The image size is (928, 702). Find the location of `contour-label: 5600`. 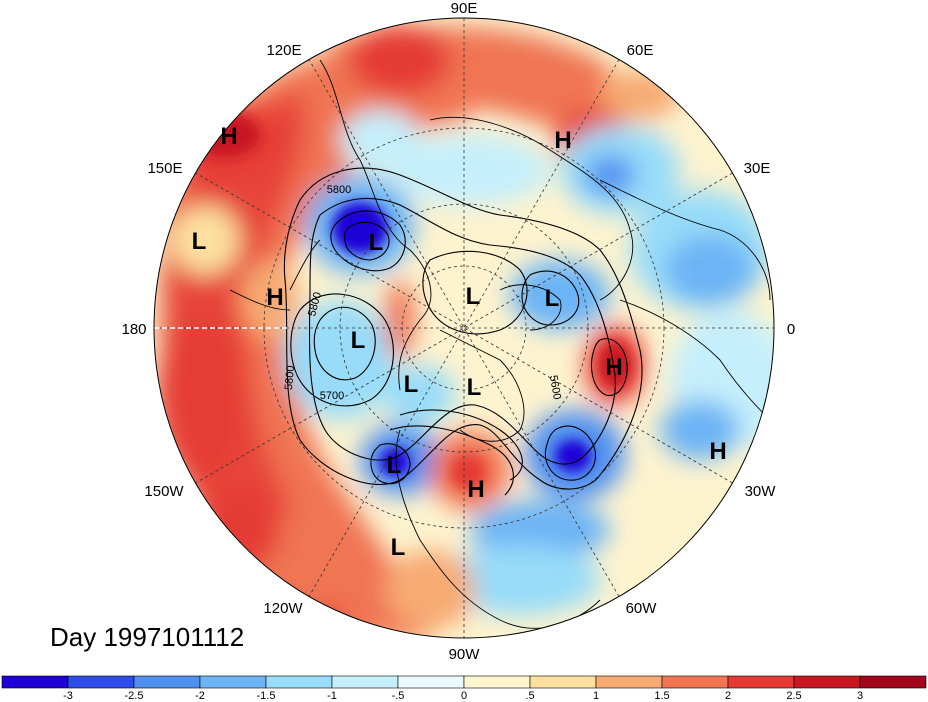

contour-label: 5600 is located at coordinates (555, 387).